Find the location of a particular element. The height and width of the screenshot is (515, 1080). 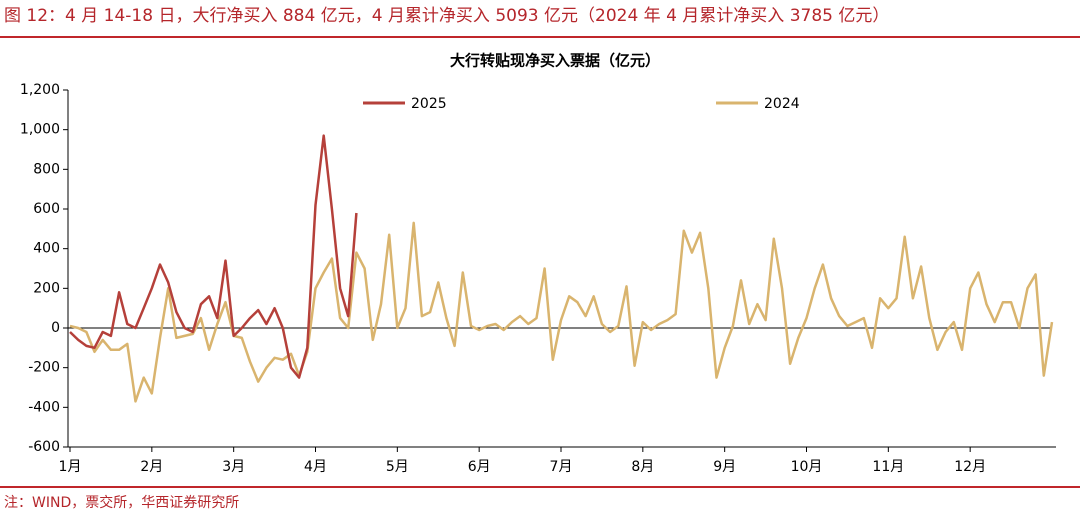

x-tick-label: 8月 is located at coordinates (642, 467).